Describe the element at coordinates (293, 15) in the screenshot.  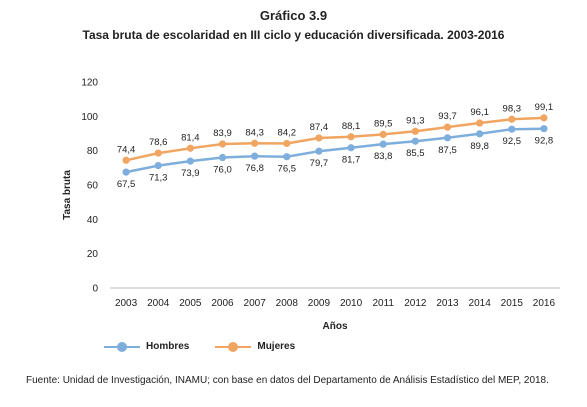
I see `chart-title: Gráfico 3.9` at that location.